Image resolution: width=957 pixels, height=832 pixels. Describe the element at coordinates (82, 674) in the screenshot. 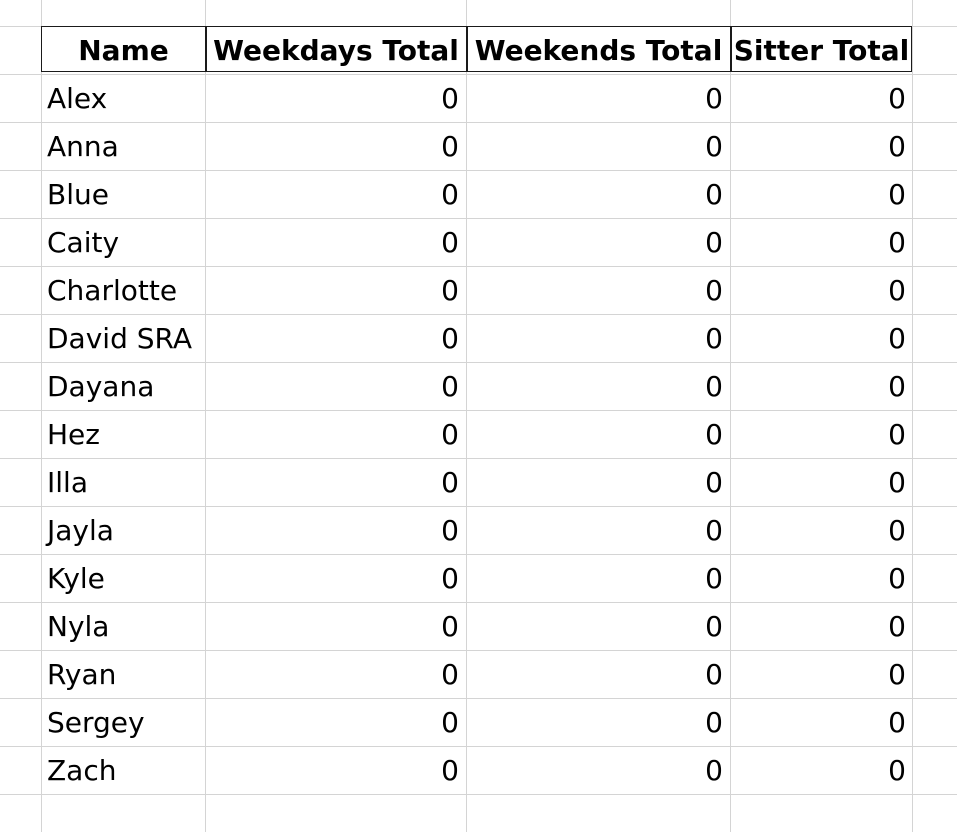

I see `cell-name: Ryan` at that location.